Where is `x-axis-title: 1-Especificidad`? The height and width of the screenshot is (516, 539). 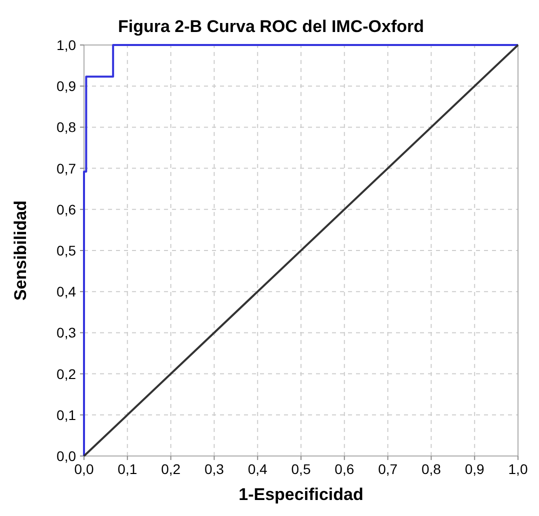
x-axis-title: 1-Especificidad is located at coordinates (301, 494).